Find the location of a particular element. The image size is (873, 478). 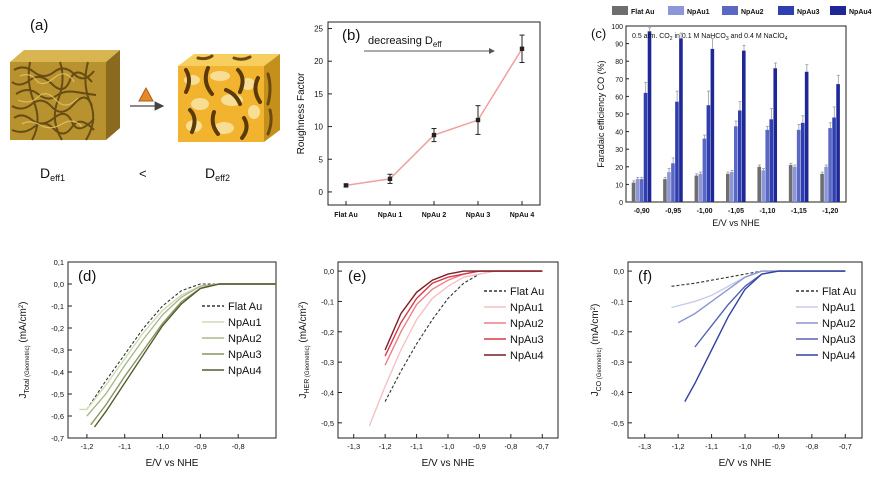

y-axis-label: JCO (Geometric) (mA/cm2) is located at coordinates (596, 350).